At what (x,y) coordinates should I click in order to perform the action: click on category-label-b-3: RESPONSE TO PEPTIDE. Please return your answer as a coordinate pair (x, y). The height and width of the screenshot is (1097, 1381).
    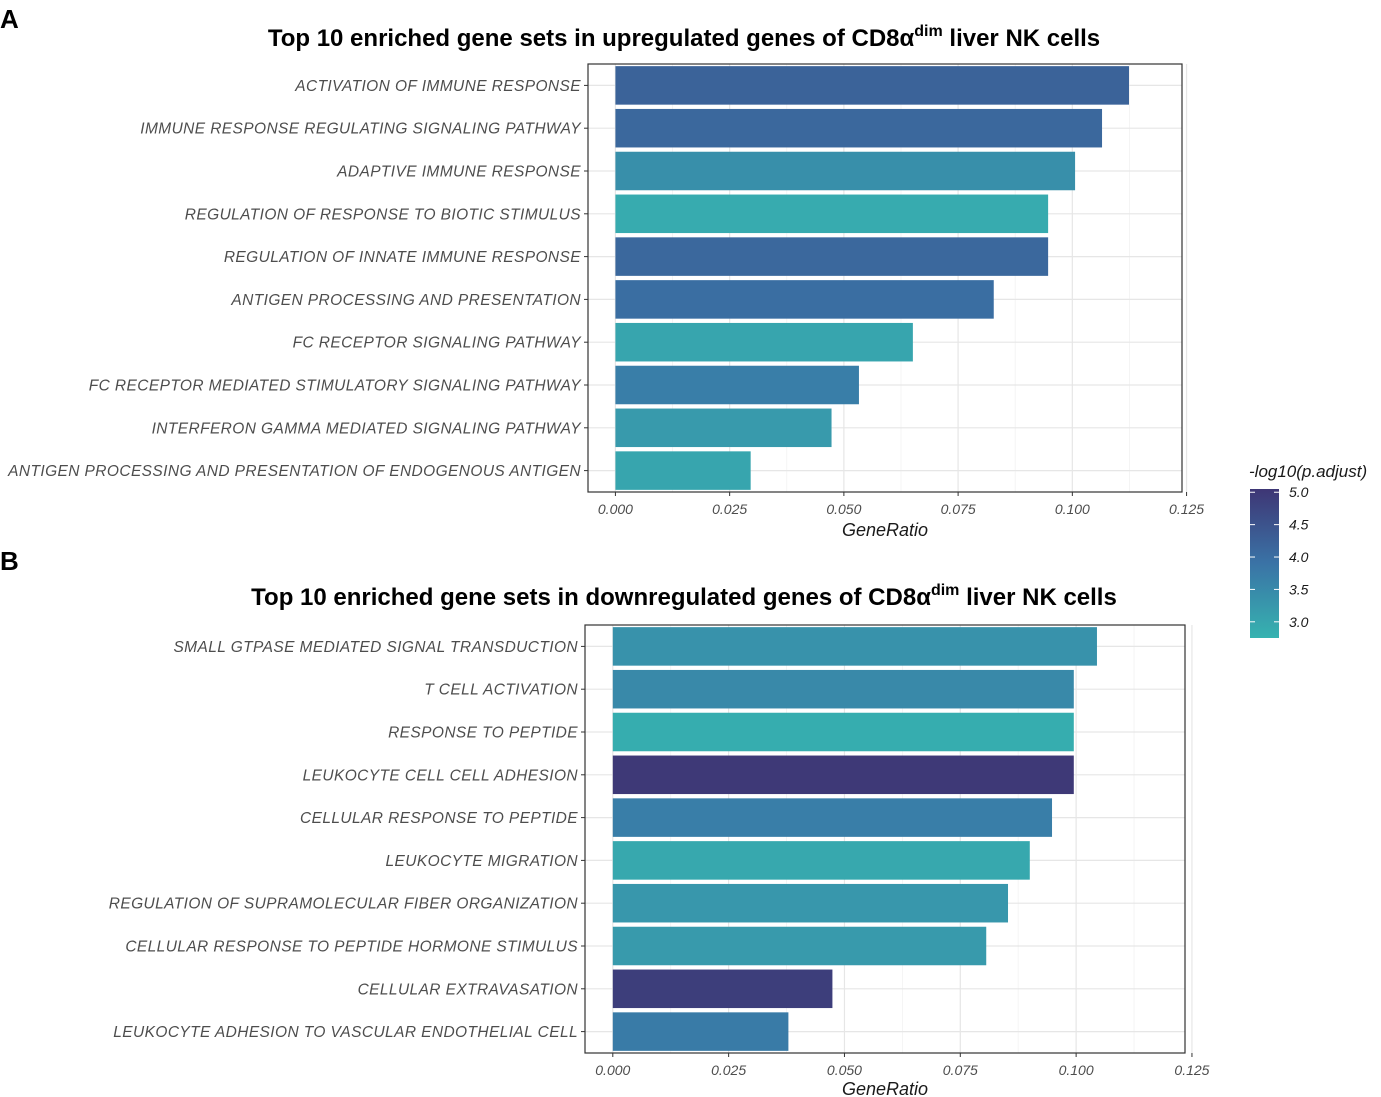
    Looking at the image, I should click on (483, 733).